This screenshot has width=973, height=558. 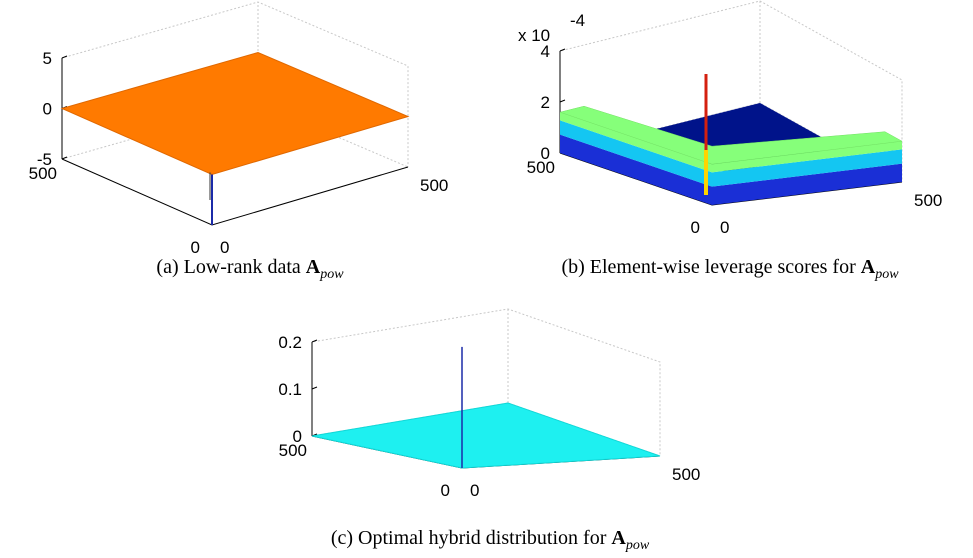 I want to click on caption-a-matrix: A, so click(x=313, y=267).